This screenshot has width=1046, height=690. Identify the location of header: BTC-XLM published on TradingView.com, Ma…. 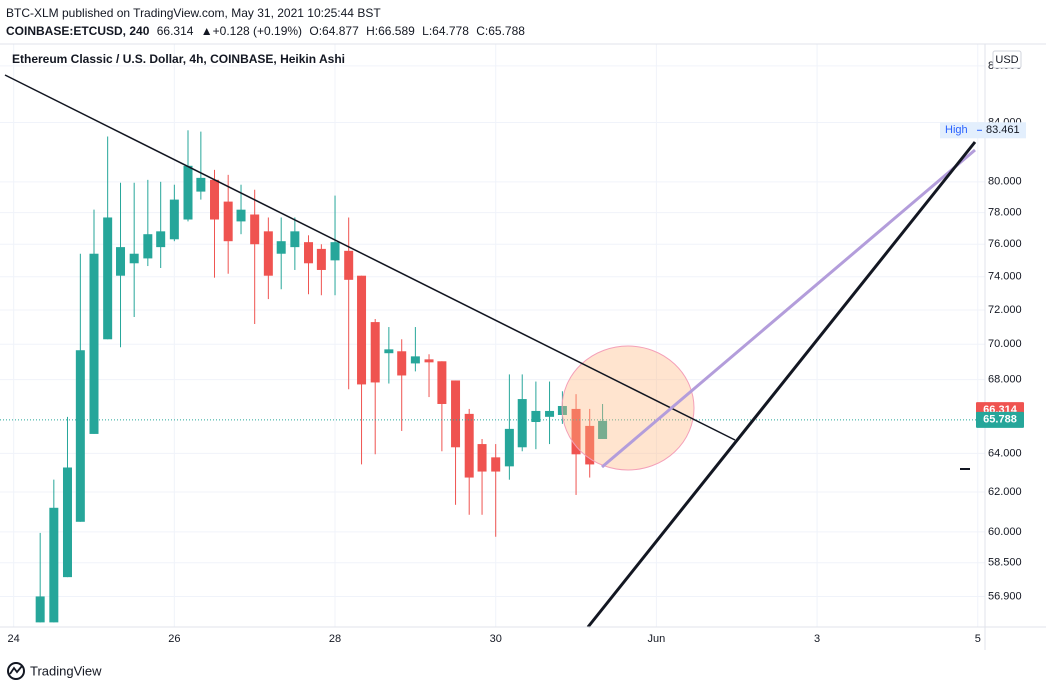
(267, 22).